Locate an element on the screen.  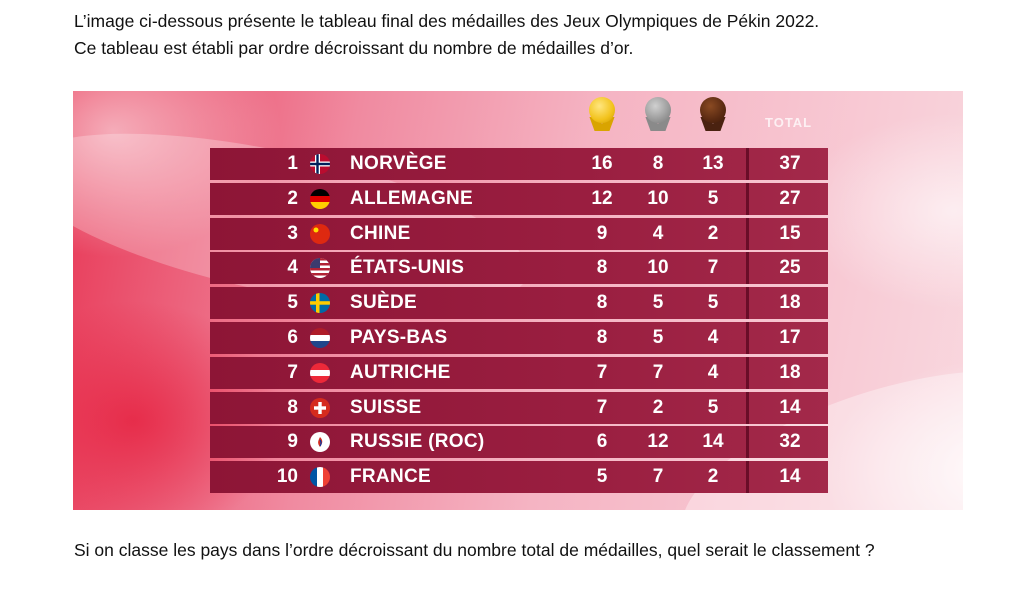
roc-flag-icon is located at coordinates (320, 442).